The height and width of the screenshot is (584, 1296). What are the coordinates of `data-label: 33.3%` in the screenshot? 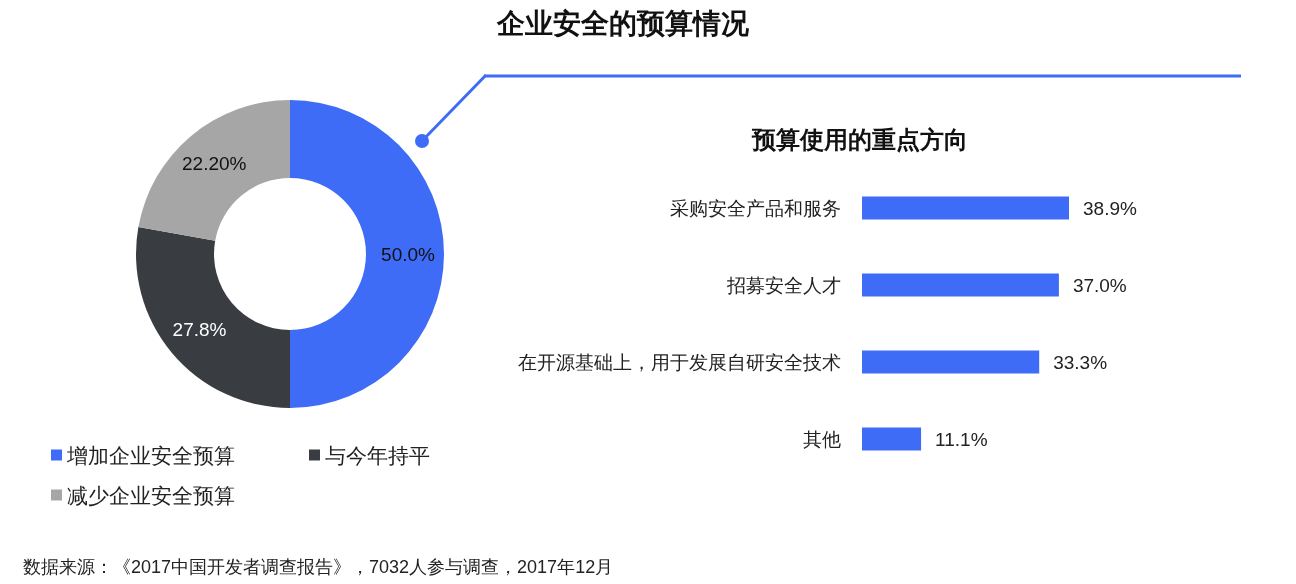 It's located at (1080, 362).